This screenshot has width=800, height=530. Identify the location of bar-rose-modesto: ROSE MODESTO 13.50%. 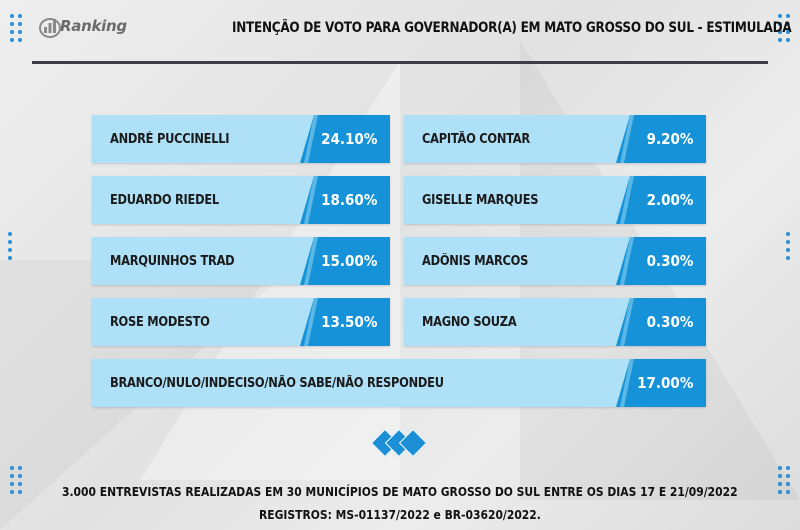
(241, 322).